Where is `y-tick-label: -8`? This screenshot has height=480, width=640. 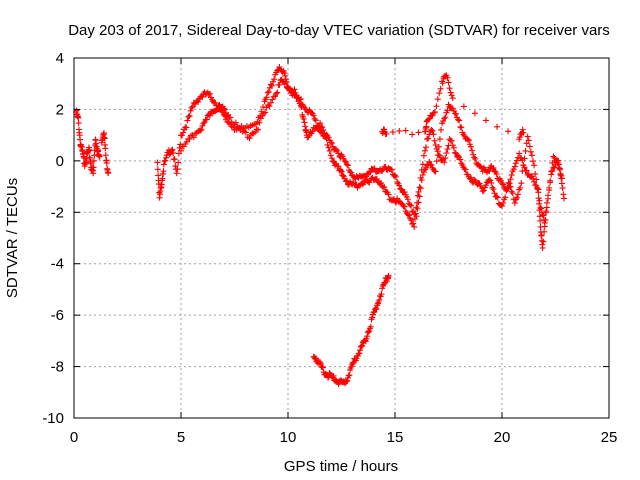 y-tick-label: -8 is located at coordinates (57, 367).